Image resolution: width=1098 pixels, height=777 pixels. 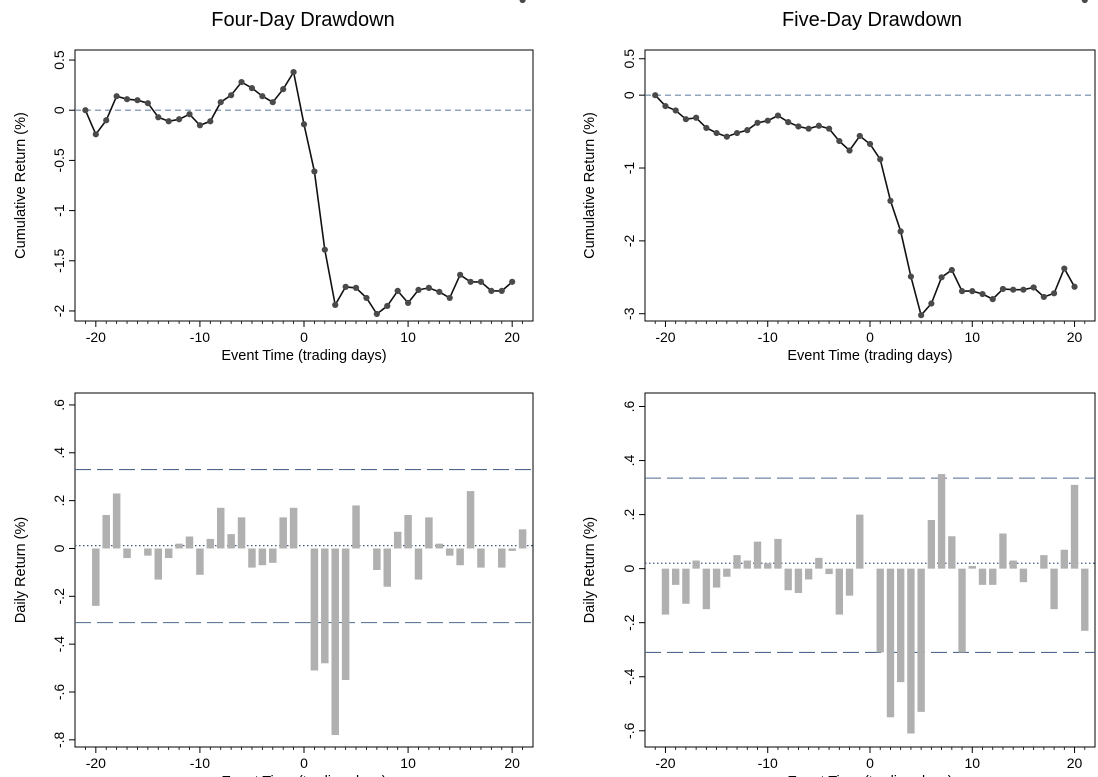 I want to click on y-tick-label: 0, so click(x=629, y=95).